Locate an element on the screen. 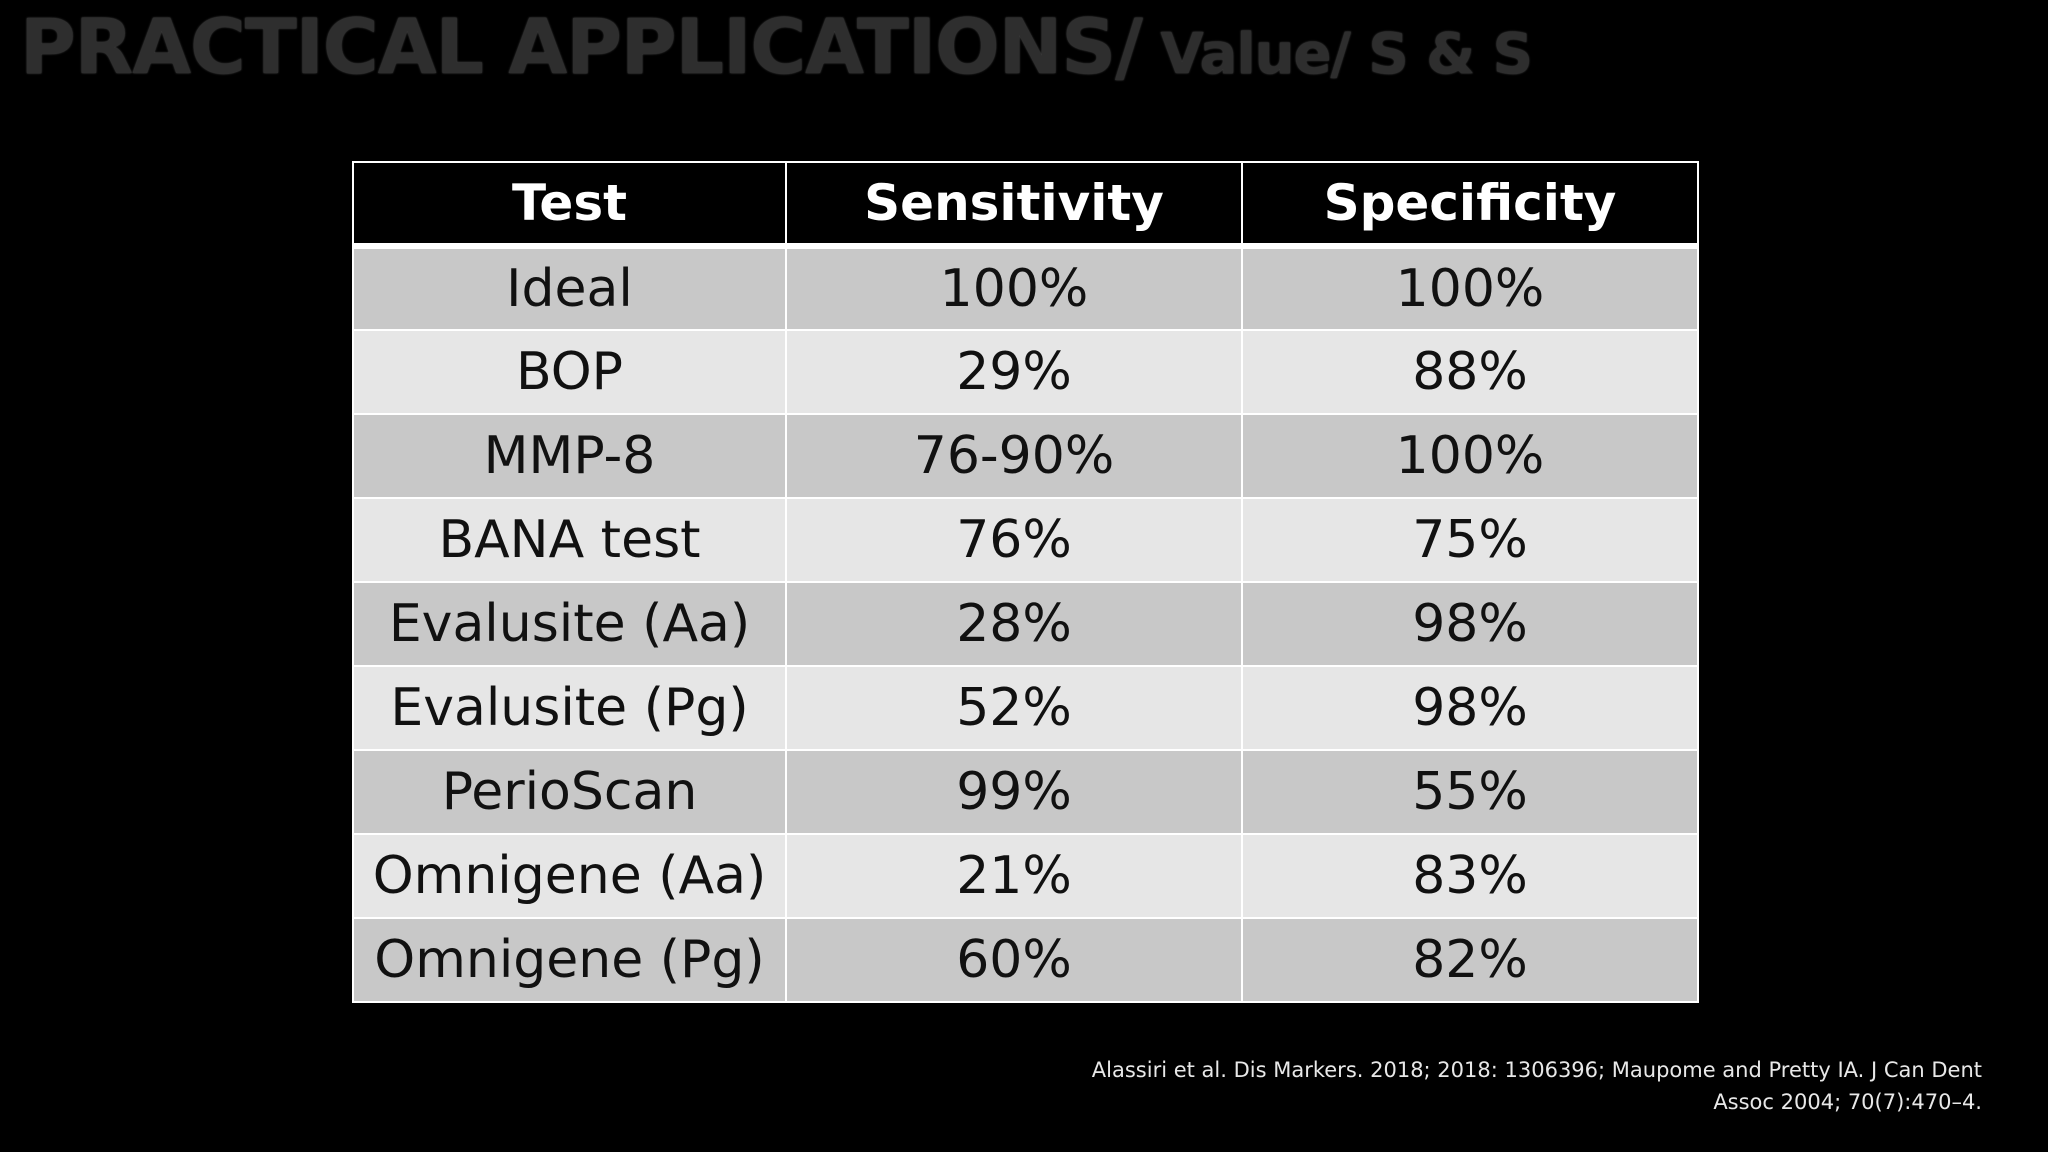 This screenshot has width=2048, height=1152. cell-test: BANA test is located at coordinates (569, 540).